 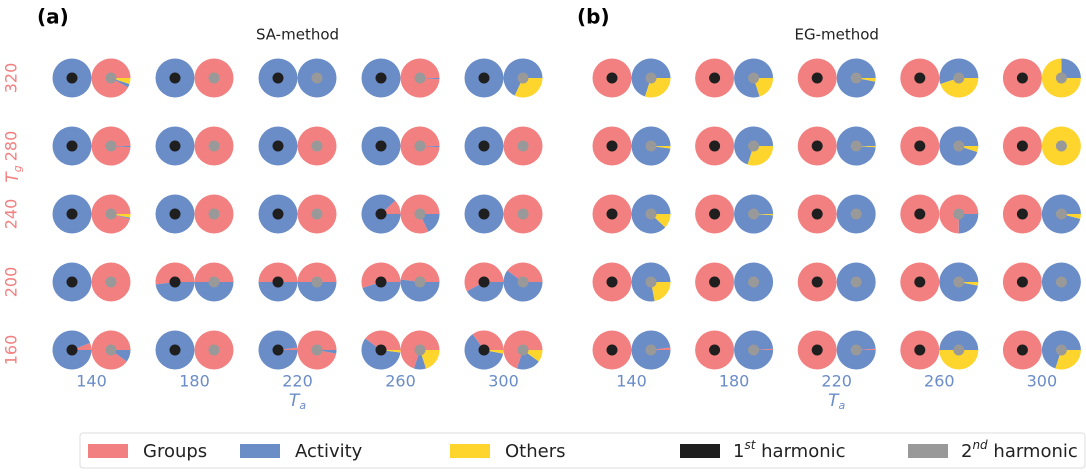 What do you see at coordinates (836, 35) in the screenshot?
I see `panel-title: EG-method` at bounding box center [836, 35].